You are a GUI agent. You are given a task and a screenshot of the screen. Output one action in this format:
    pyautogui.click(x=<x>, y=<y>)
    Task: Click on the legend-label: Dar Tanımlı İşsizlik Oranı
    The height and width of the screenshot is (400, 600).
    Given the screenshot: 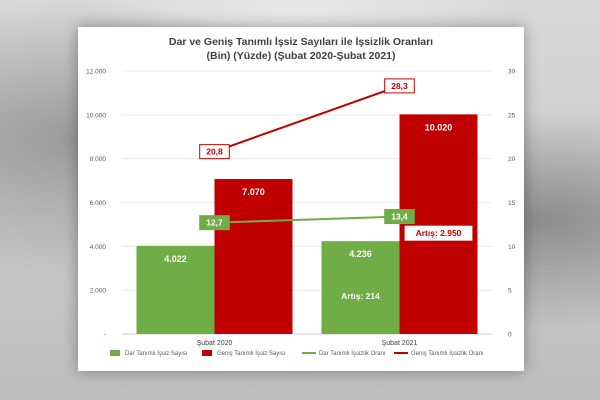 What is the action you would take?
    pyautogui.click(x=352, y=353)
    